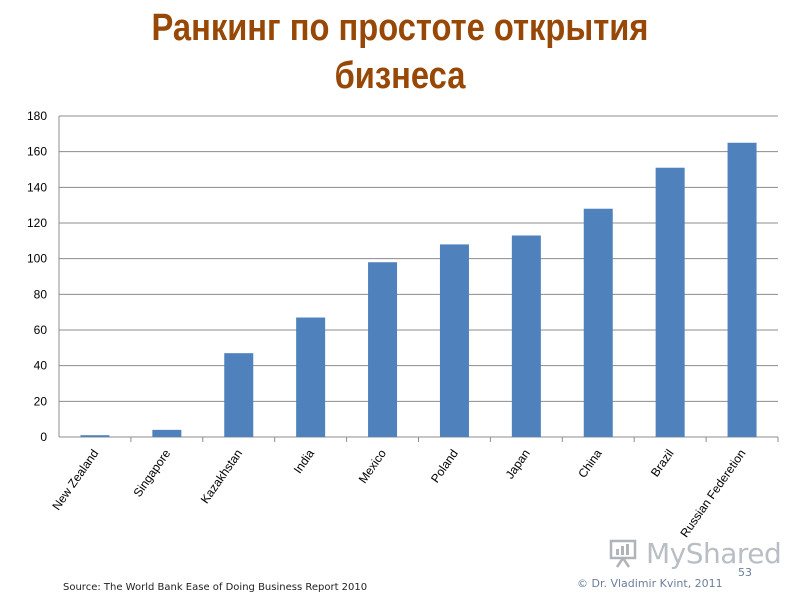 The image size is (800, 600). Describe the element at coordinates (444, 466) in the screenshot. I see `x-tick-label-poland: Poland` at that location.